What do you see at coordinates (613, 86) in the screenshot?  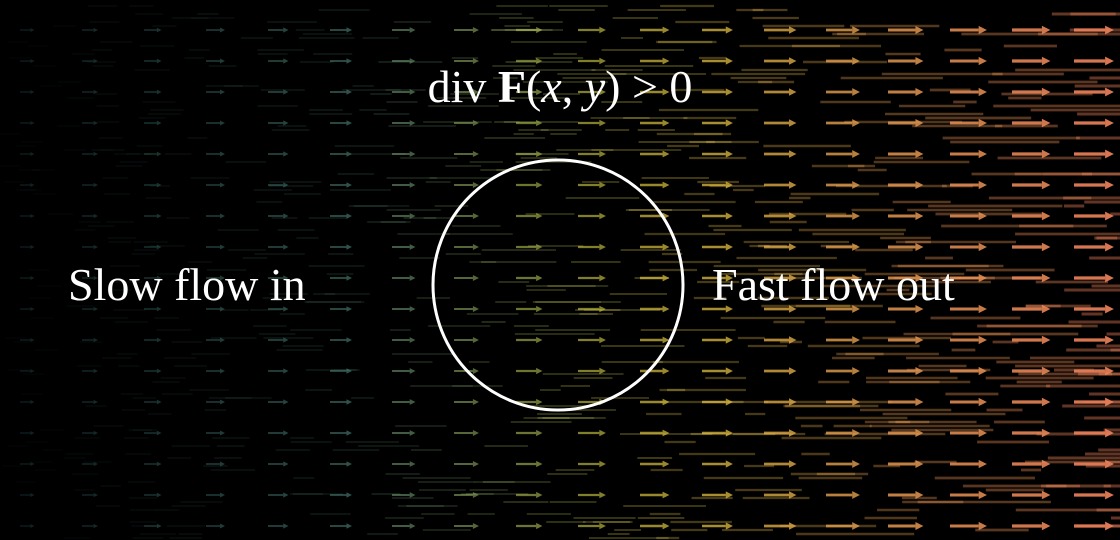 I see `close-paren: )` at bounding box center [613, 86].